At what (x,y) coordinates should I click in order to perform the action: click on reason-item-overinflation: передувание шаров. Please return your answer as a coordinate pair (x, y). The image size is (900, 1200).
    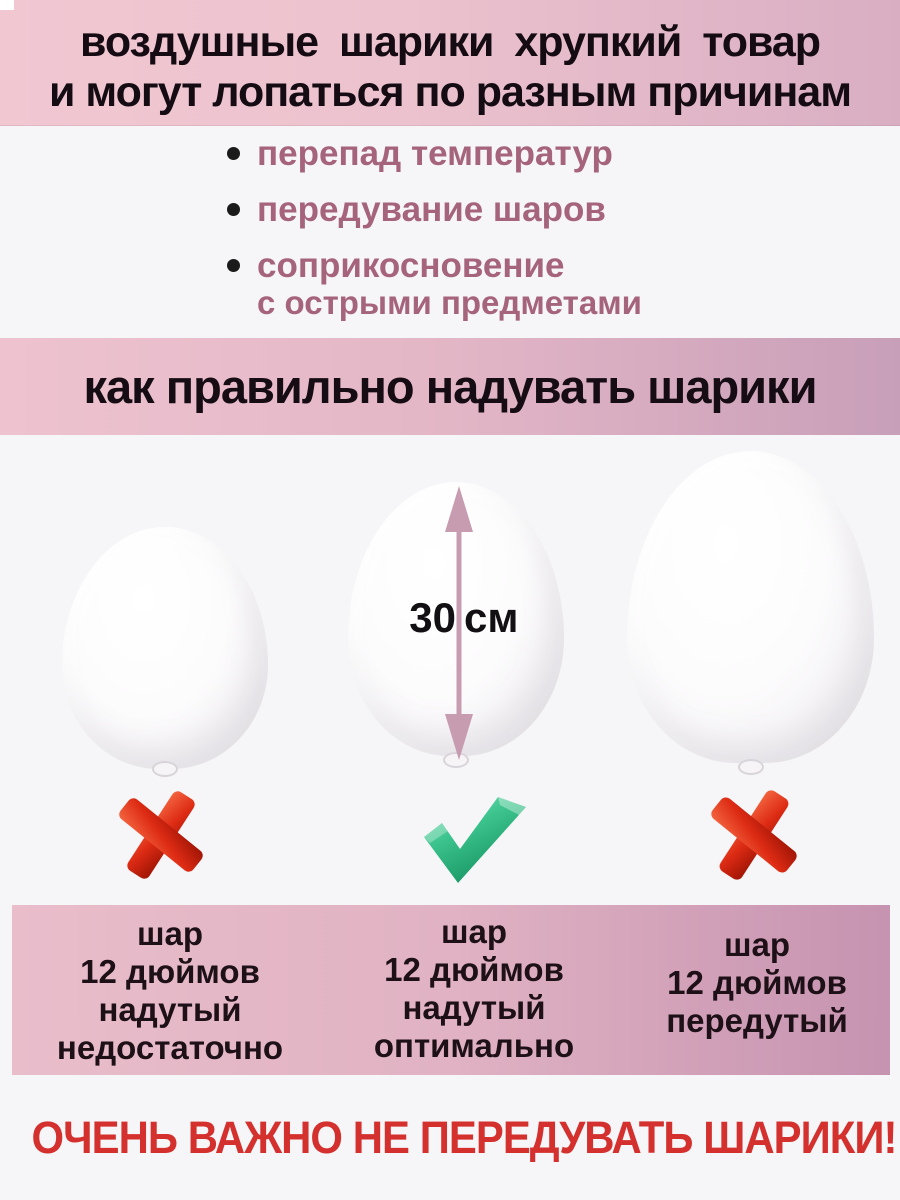
    Looking at the image, I should click on (434, 210).